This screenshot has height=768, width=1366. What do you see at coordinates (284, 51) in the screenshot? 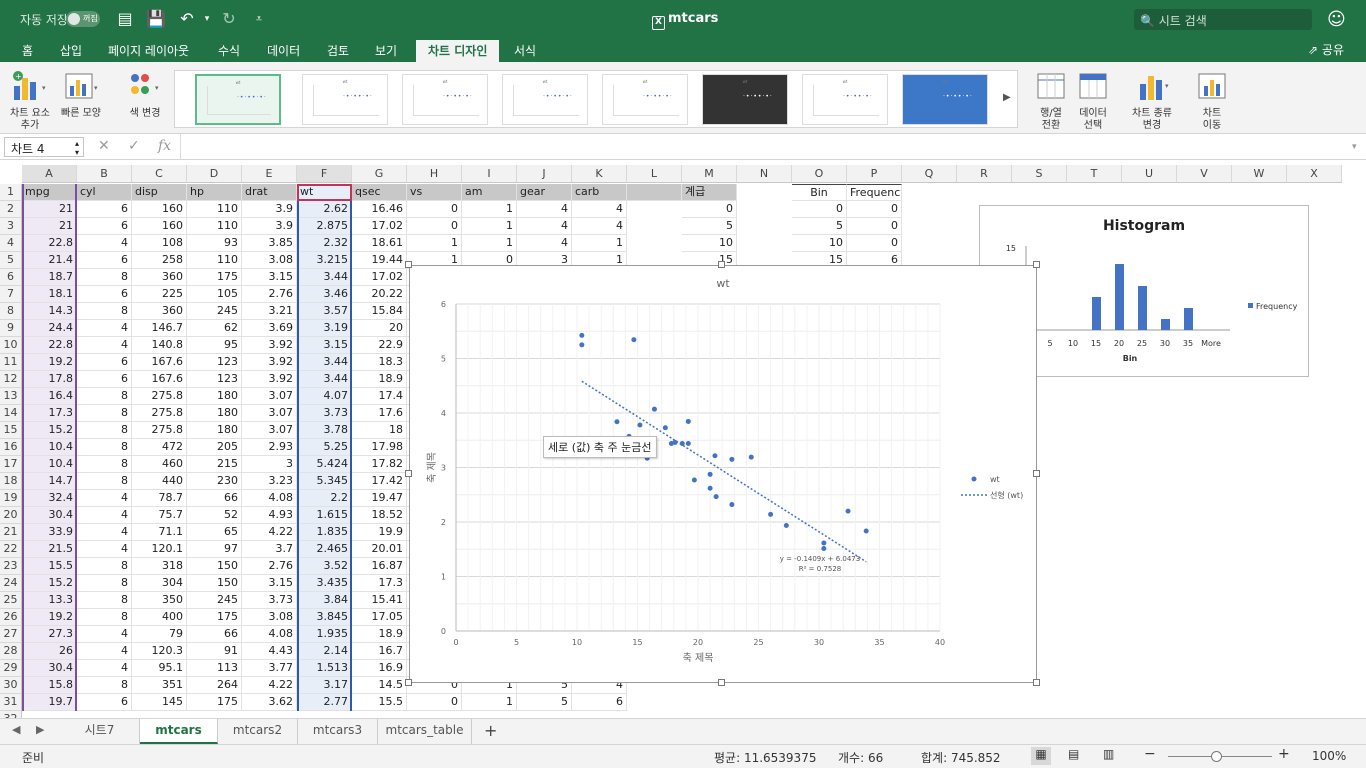
I see `tab-data: 데이터` at bounding box center [284, 51].